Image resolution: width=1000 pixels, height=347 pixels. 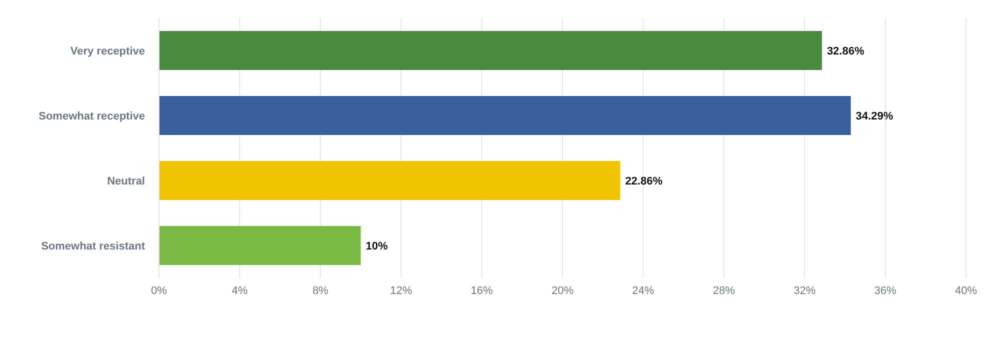 I want to click on x-tick-label: 28%, so click(x=724, y=290).